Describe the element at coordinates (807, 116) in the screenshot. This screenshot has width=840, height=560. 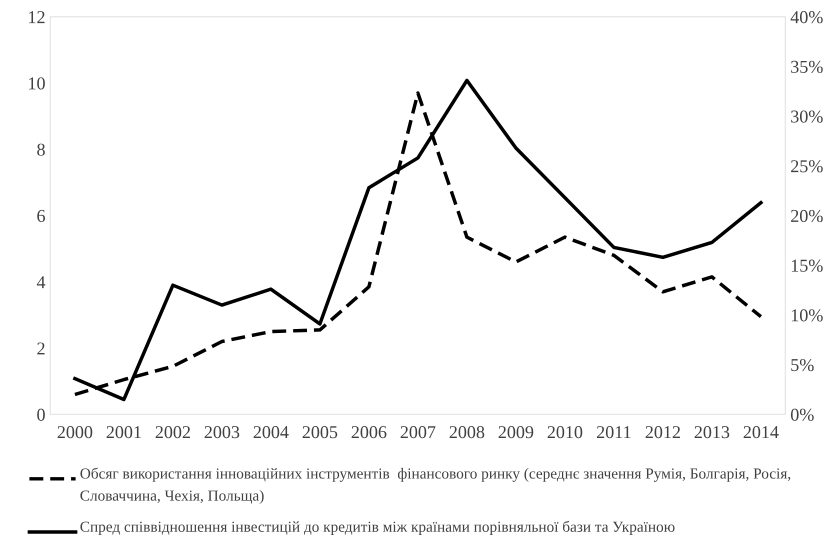
I see `y2-tick-label: 30%` at that location.